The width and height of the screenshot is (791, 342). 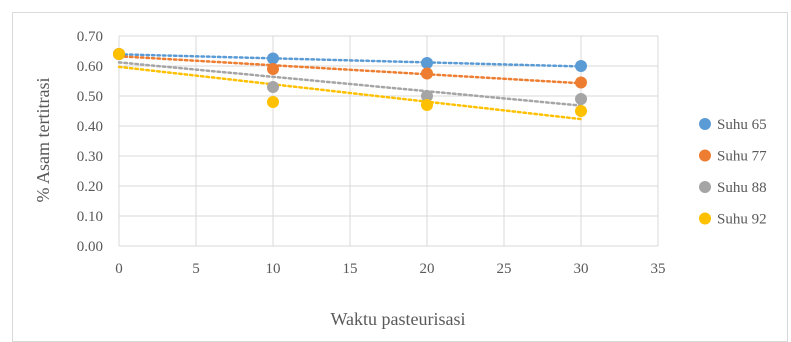 I want to click on y-tick-label: 0.20, so click(x=90, y=187).